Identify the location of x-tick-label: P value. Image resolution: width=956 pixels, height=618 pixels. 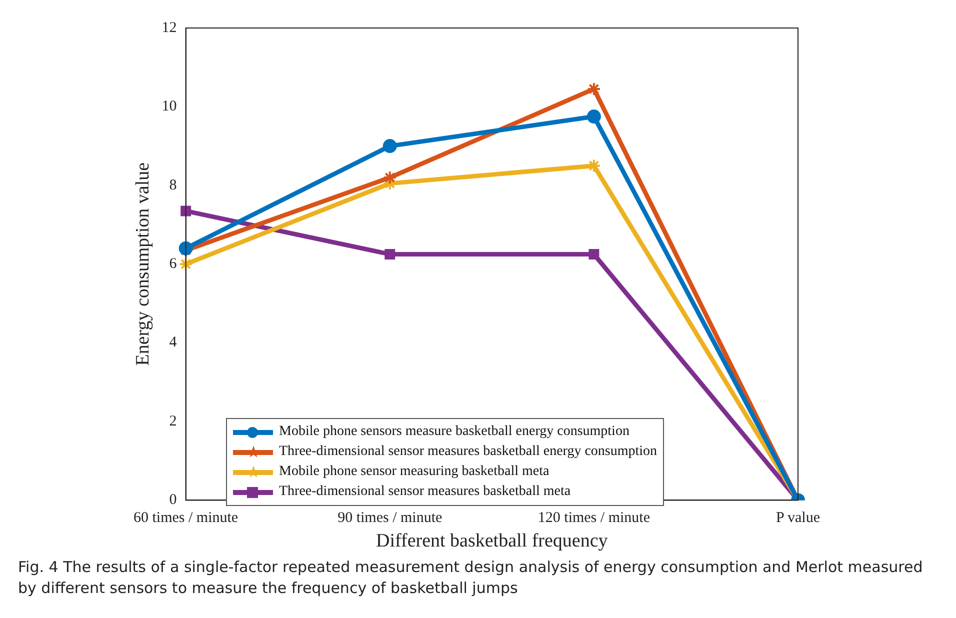
(798, 518).